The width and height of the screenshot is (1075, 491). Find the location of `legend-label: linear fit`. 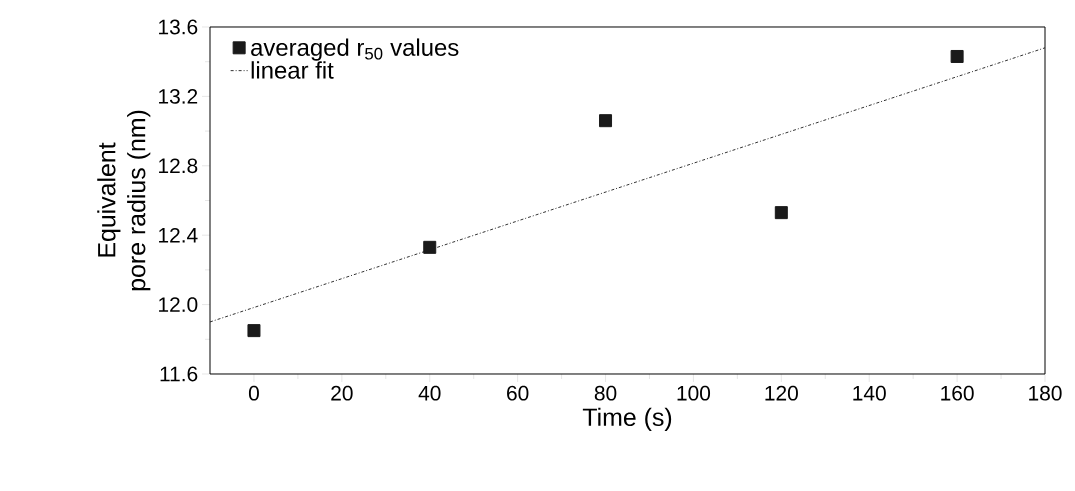

legend-label: linear fit is located at coordinates (292, 70).